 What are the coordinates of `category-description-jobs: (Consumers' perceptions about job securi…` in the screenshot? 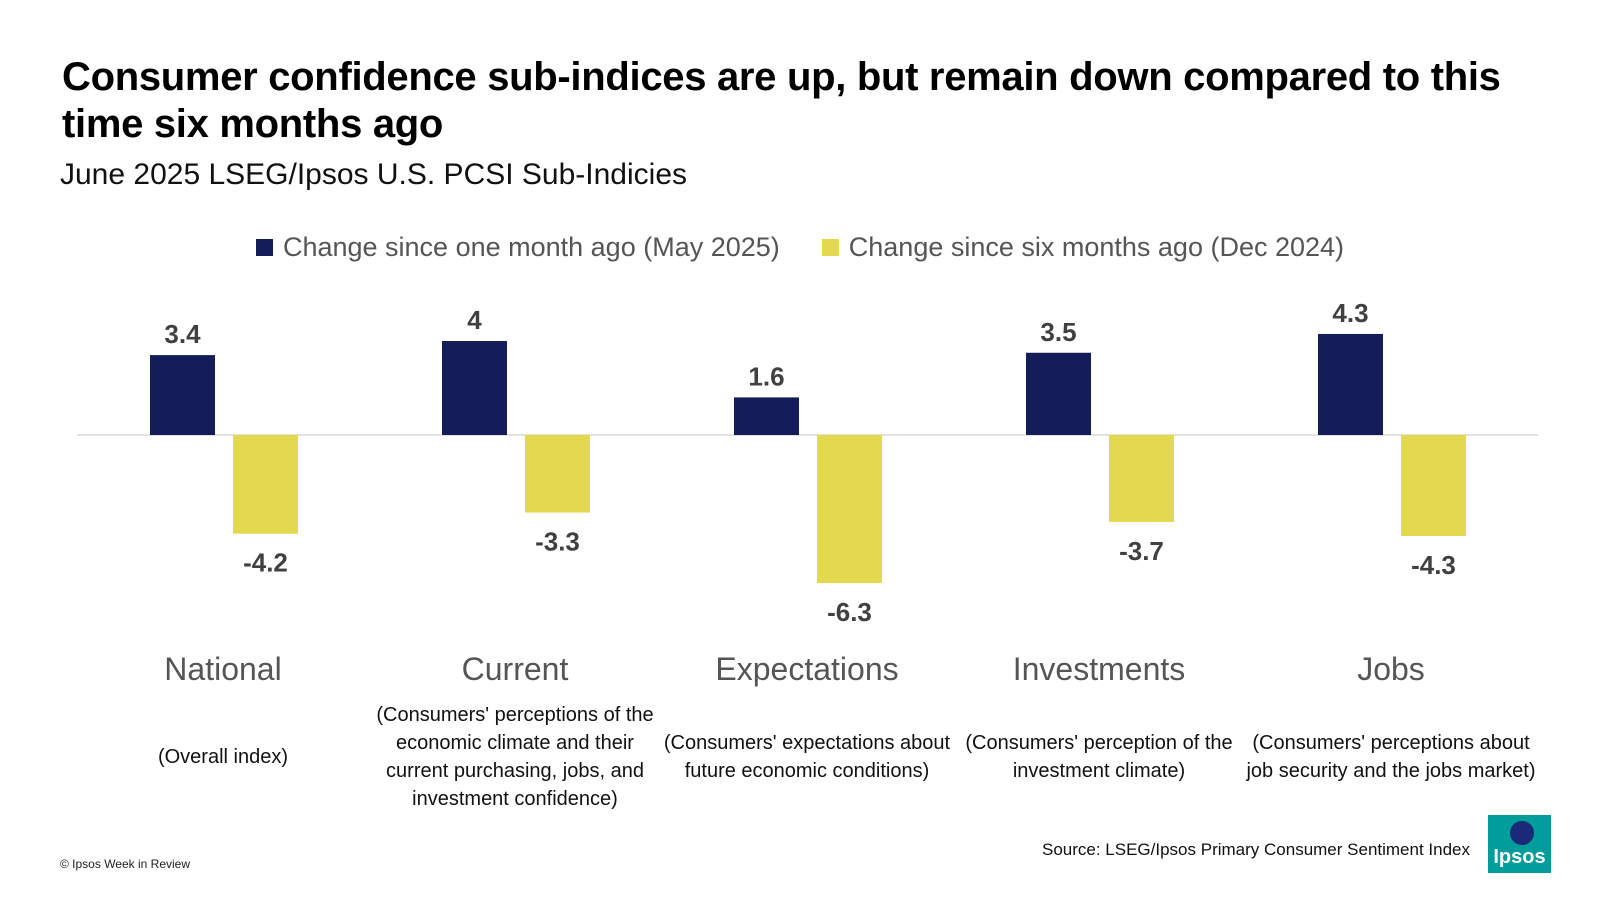 It's located at (1391, 757).